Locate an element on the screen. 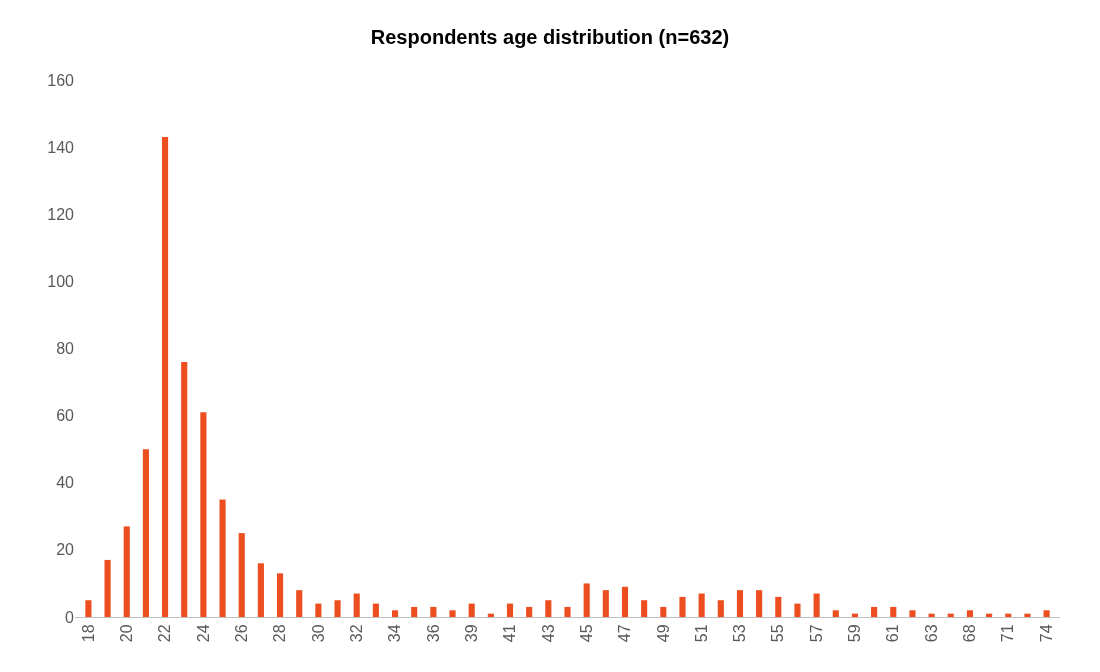  y-tick-label: 140 is located at coordinates (61, 147).